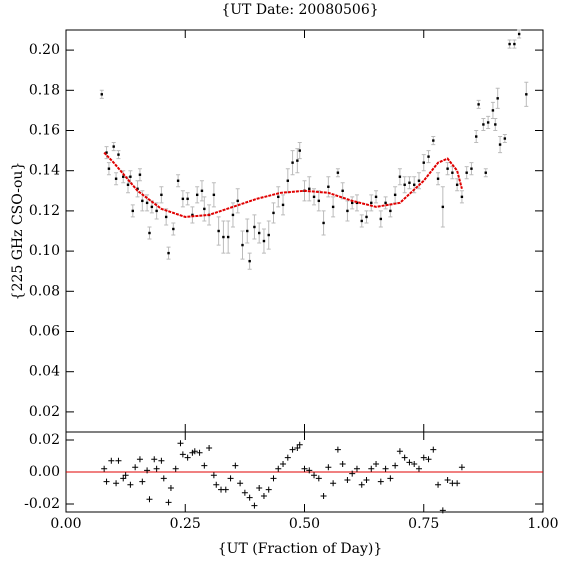 The height and width of the screenshot is (574, 574). Describe the element at coordinates (44, 372) in the screenshot. I see `y-tick-label: 0.04` at that location.